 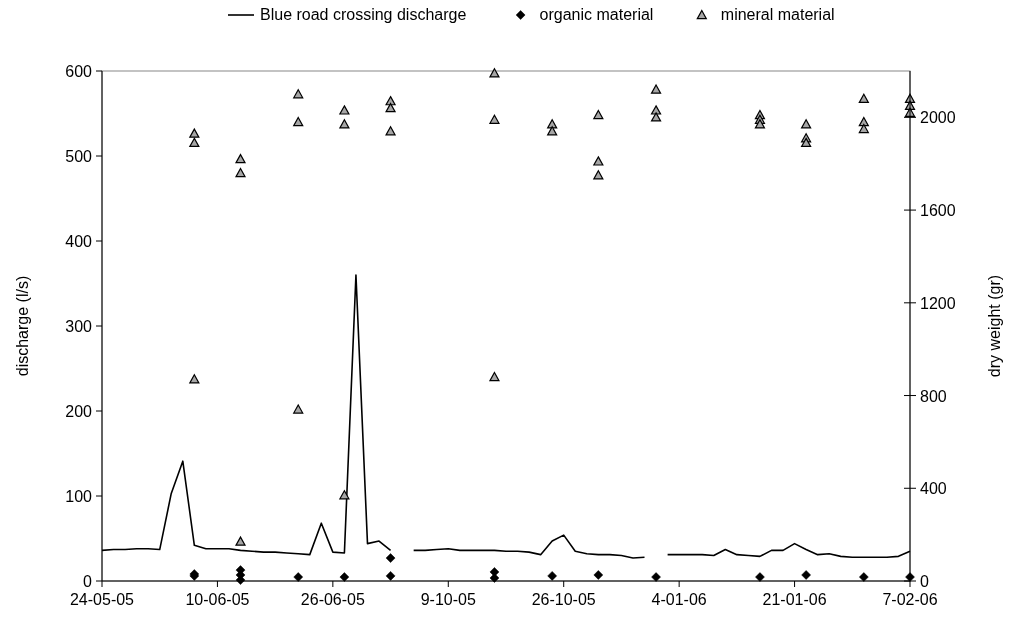 What do you see at coordinates (217, 599) in the screenshot?
I see `x-tick-label: 10-06-05` at bounding box center [217, 599].